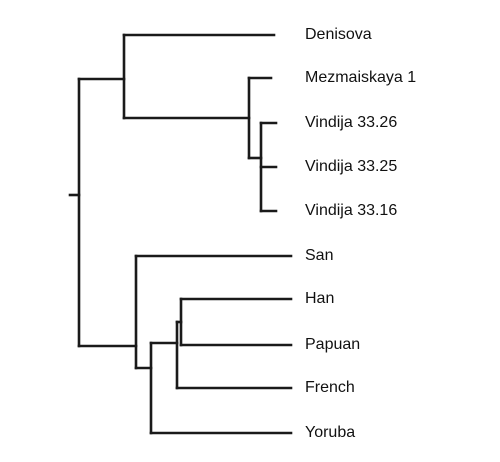 This screenshot has height=462, width=500. What do you see at coordinates (319, 298) in the screenshot?
I see `leaf-label-han: Han` at bounding box center [319, 298].